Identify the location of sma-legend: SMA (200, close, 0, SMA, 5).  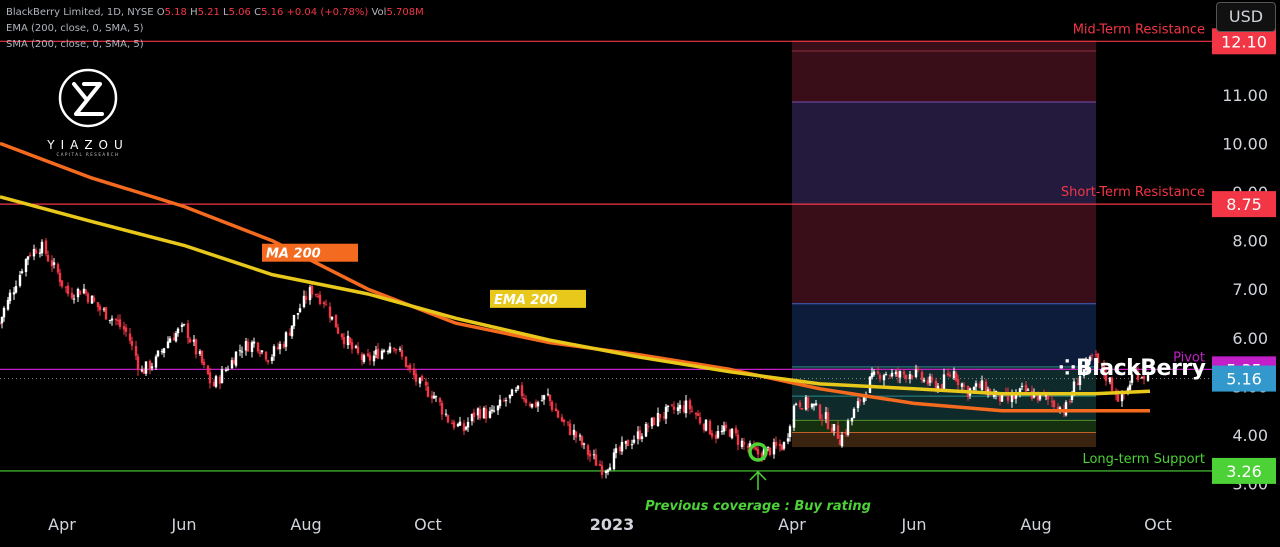
(75, 44).